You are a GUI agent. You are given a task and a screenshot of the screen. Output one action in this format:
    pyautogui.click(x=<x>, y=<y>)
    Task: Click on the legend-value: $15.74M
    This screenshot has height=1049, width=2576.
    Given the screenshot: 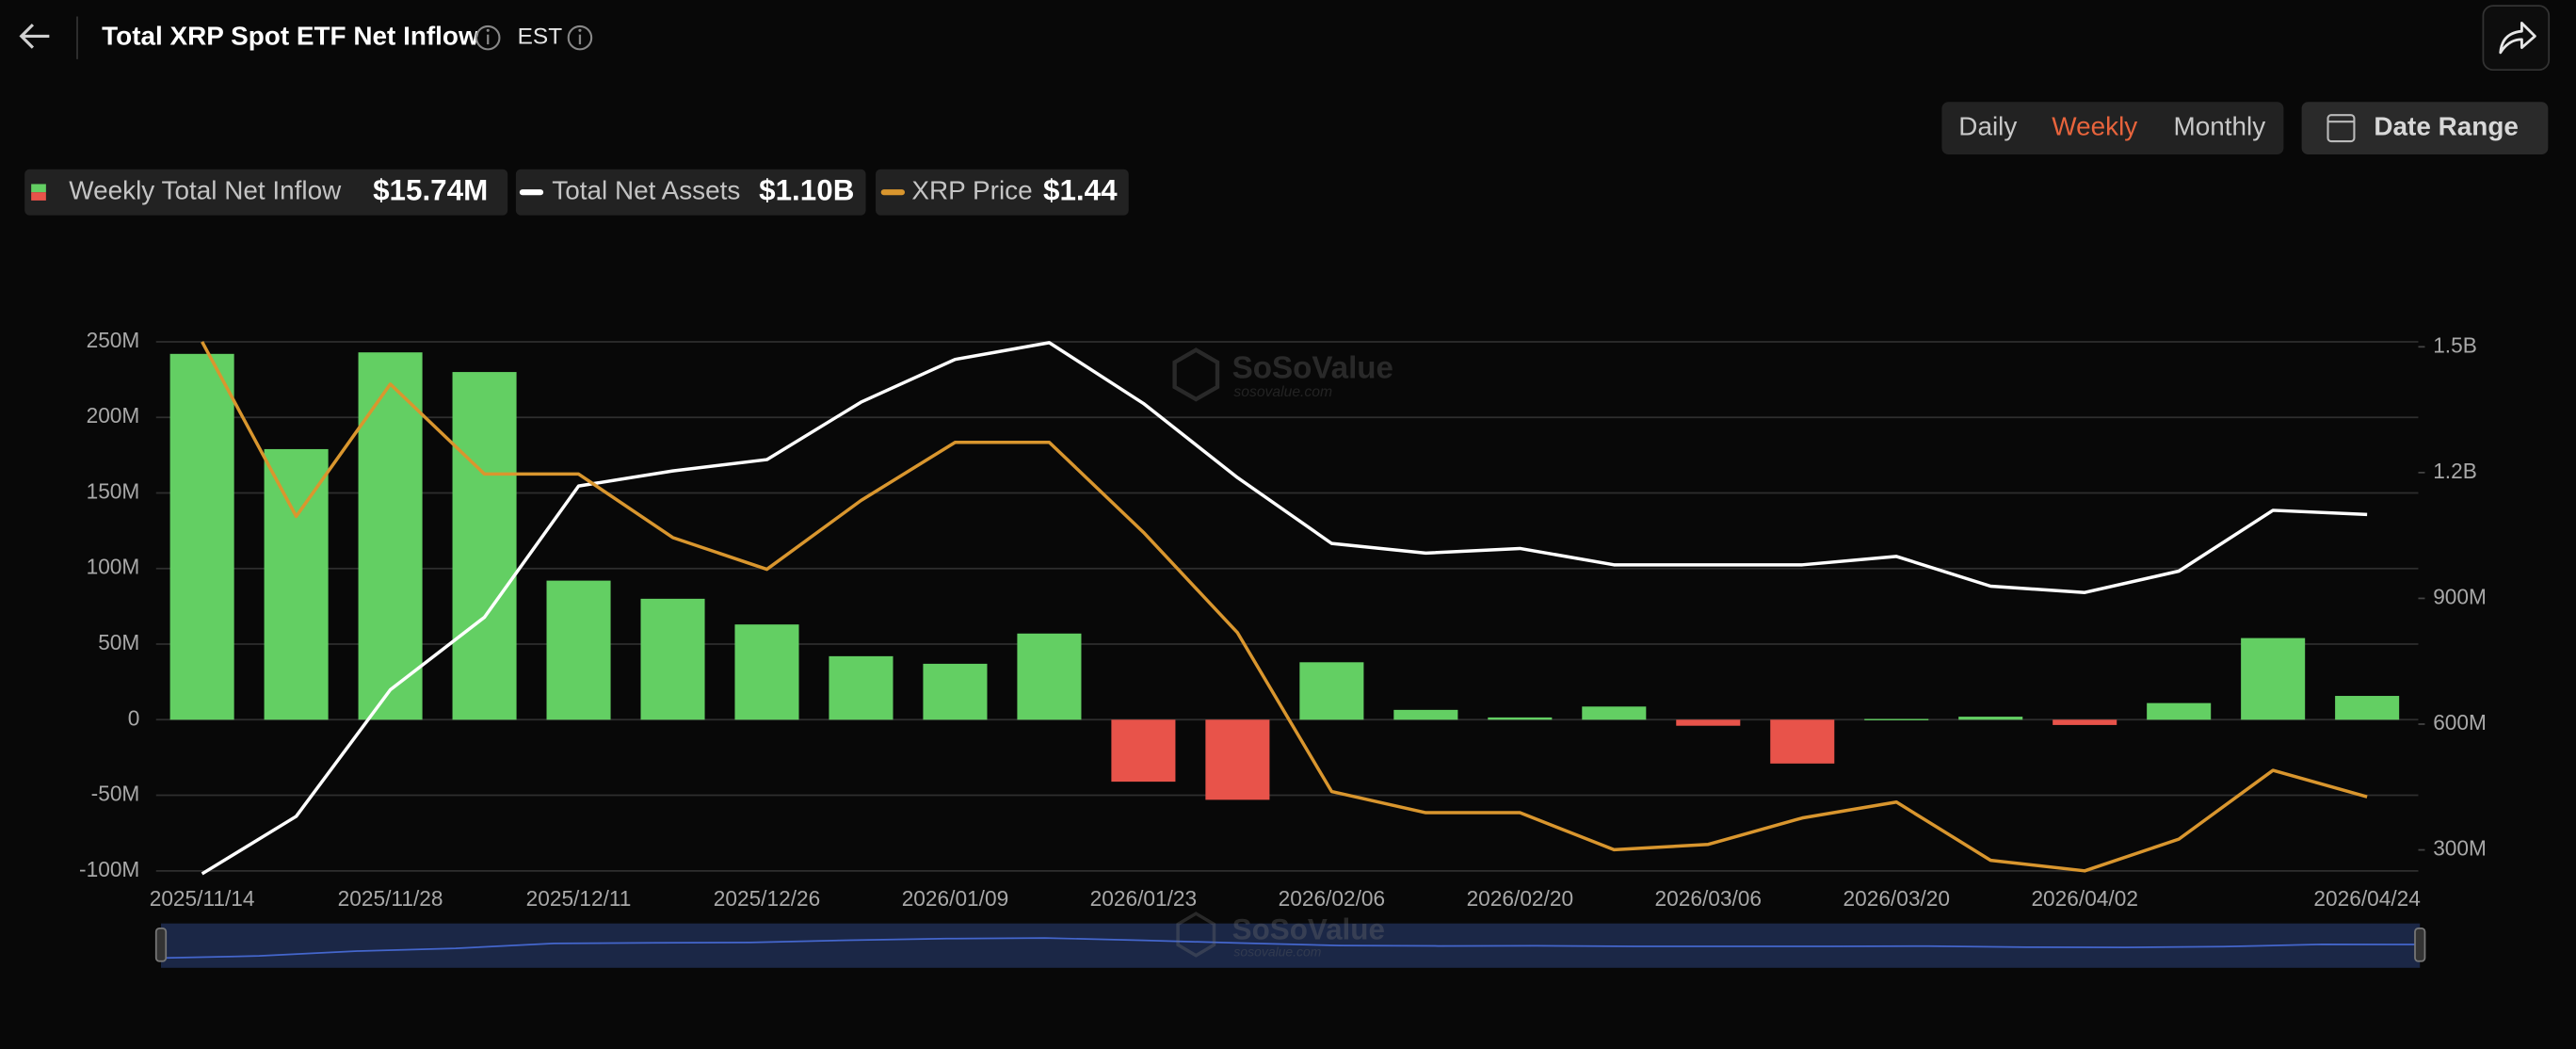 What is the action you would take?
    pyautogui.click(x=430, y=189)
    